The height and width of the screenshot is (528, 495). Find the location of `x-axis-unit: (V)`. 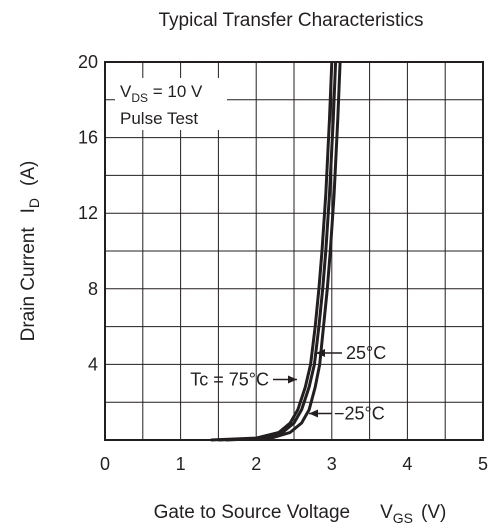

x-axis-unit: (V) is located at coordinates (433, 512).